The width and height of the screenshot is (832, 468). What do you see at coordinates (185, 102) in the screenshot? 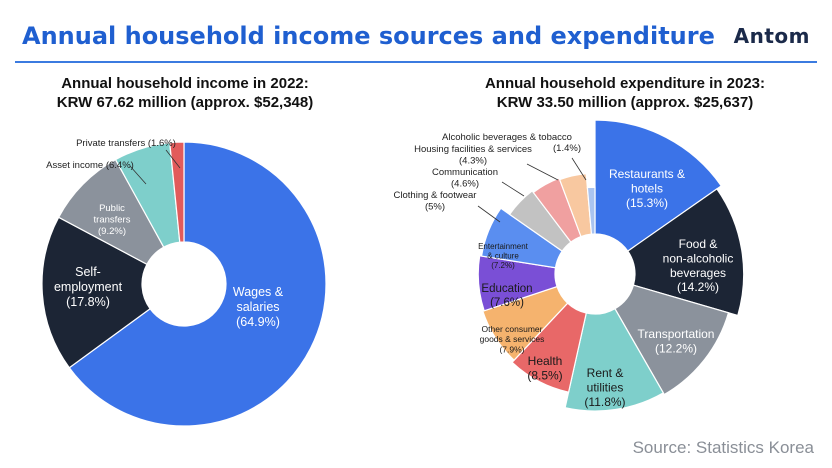
I see `income-chart-subtitle: KRW 67.62 million (approx. $52,348)` at bounding box center [185, 102].